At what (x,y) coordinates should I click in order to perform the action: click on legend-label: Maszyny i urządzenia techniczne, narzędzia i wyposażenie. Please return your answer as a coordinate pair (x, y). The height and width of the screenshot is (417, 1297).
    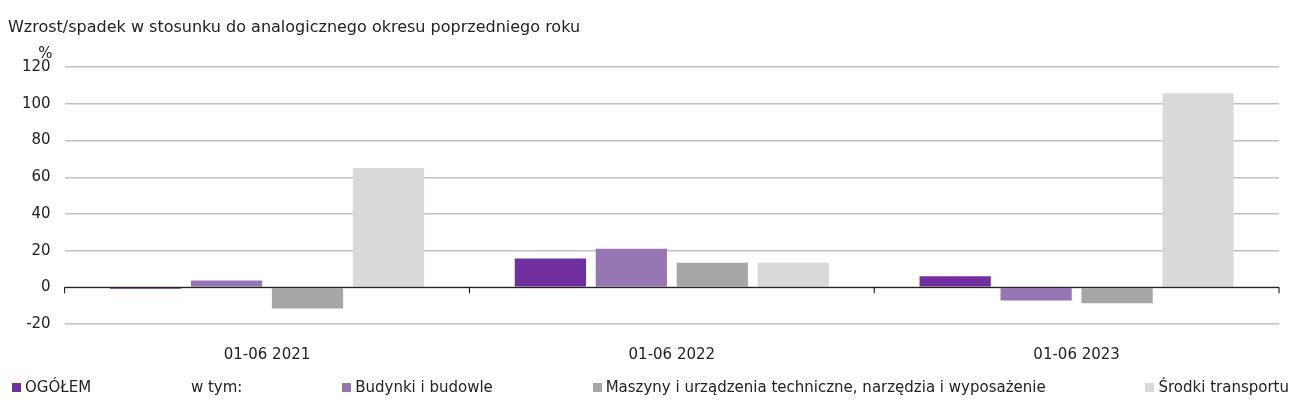
    Looking at the image, I should click on (825, 387).